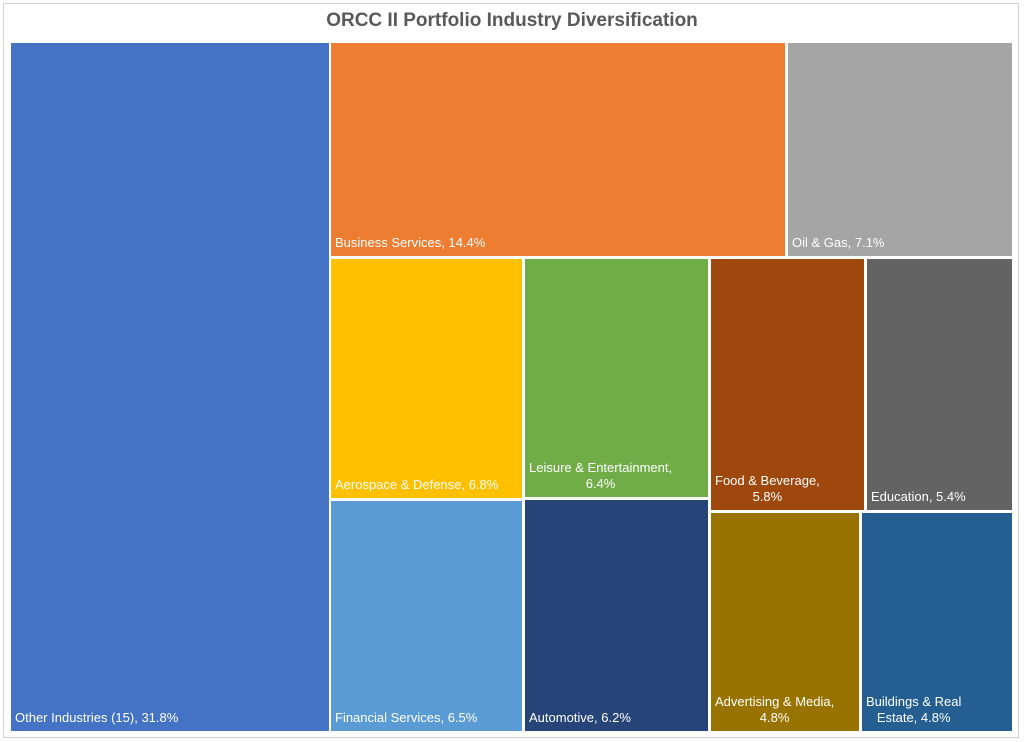  I want to click on tile-financial-services: Financial Services, 6.5%, so click(426, 616).